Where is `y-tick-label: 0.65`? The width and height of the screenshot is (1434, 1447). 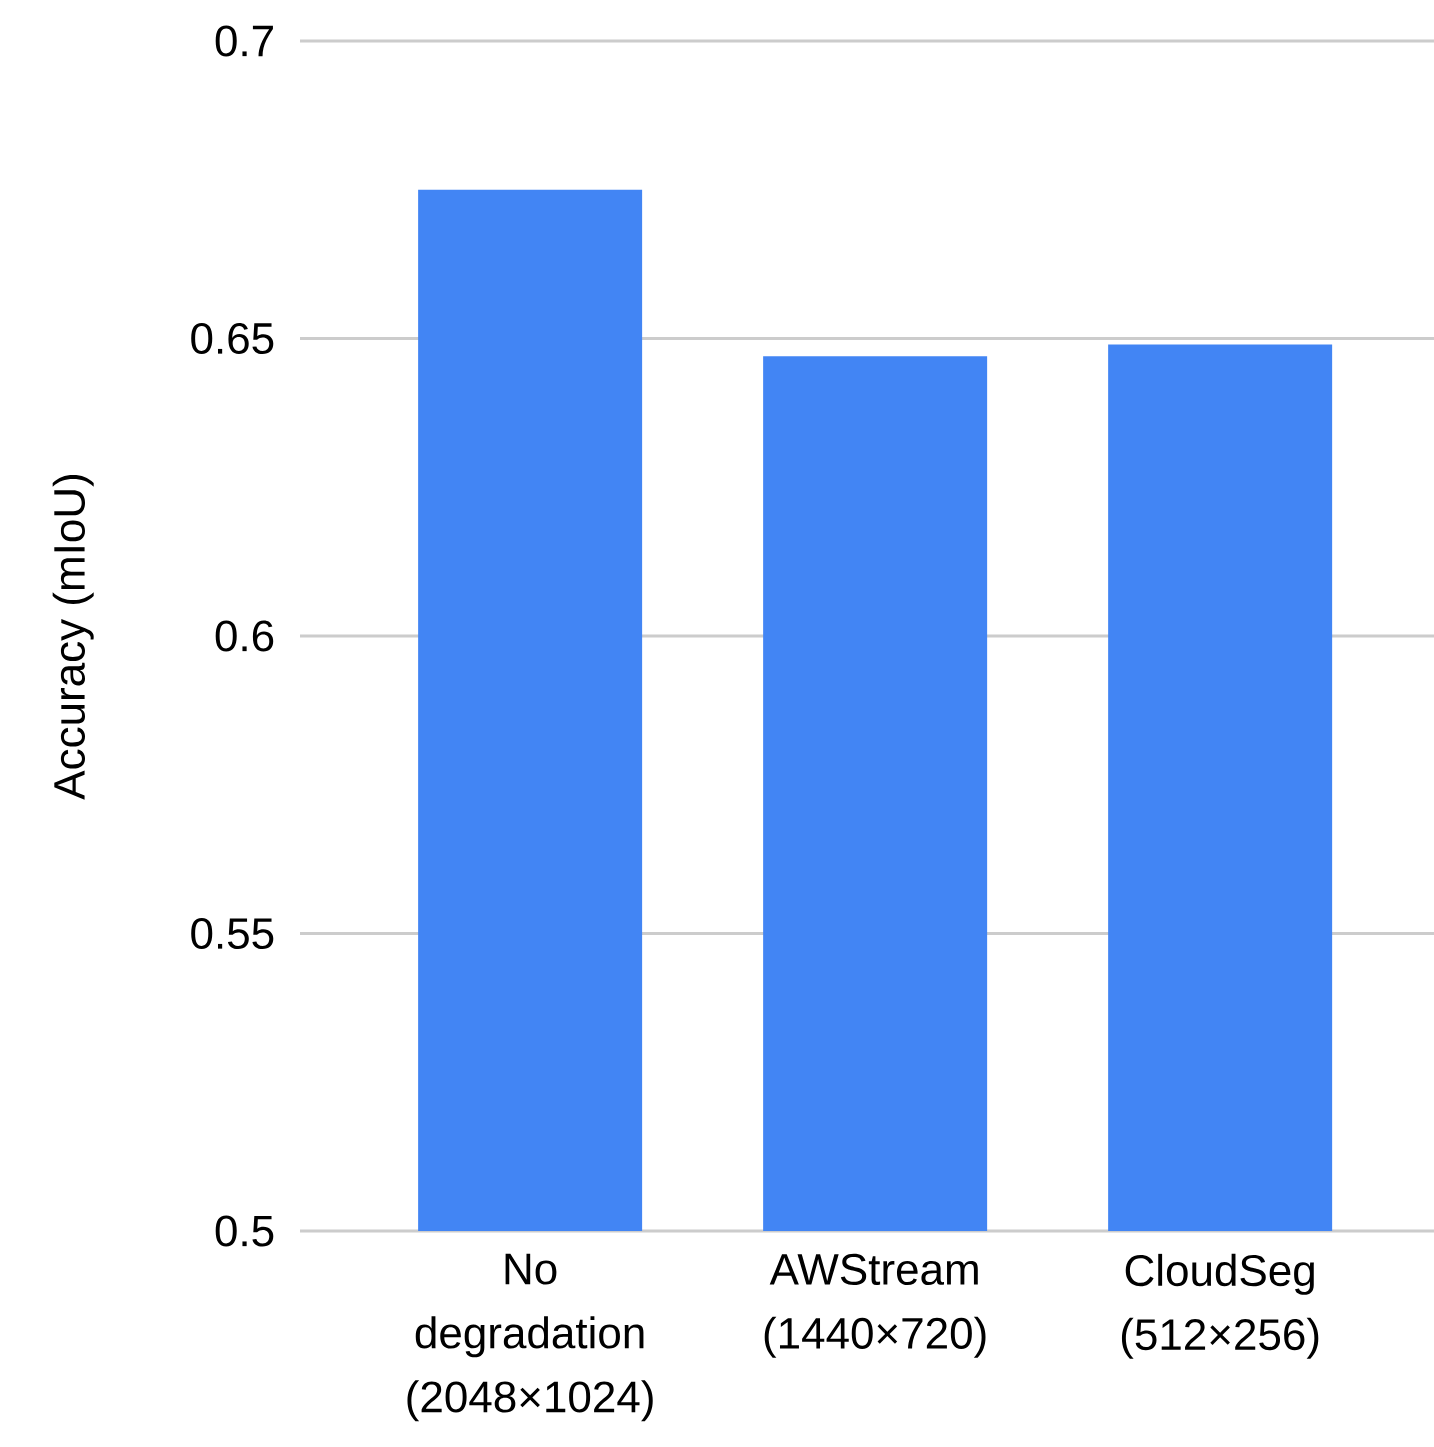
y-tick-label: 0.65 is located at coordinates (232, 338).